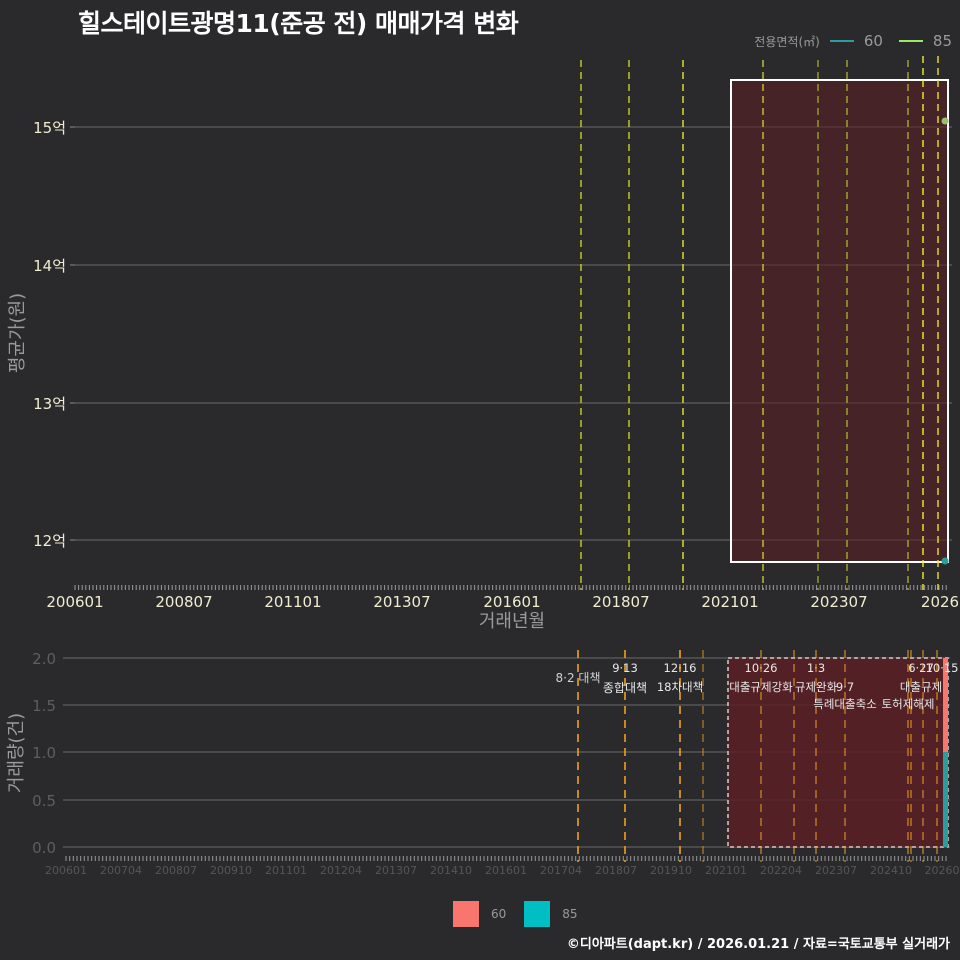 This screenshot has height=960, width=960. I want to click on highlight-period-rect, so click(839, 321).